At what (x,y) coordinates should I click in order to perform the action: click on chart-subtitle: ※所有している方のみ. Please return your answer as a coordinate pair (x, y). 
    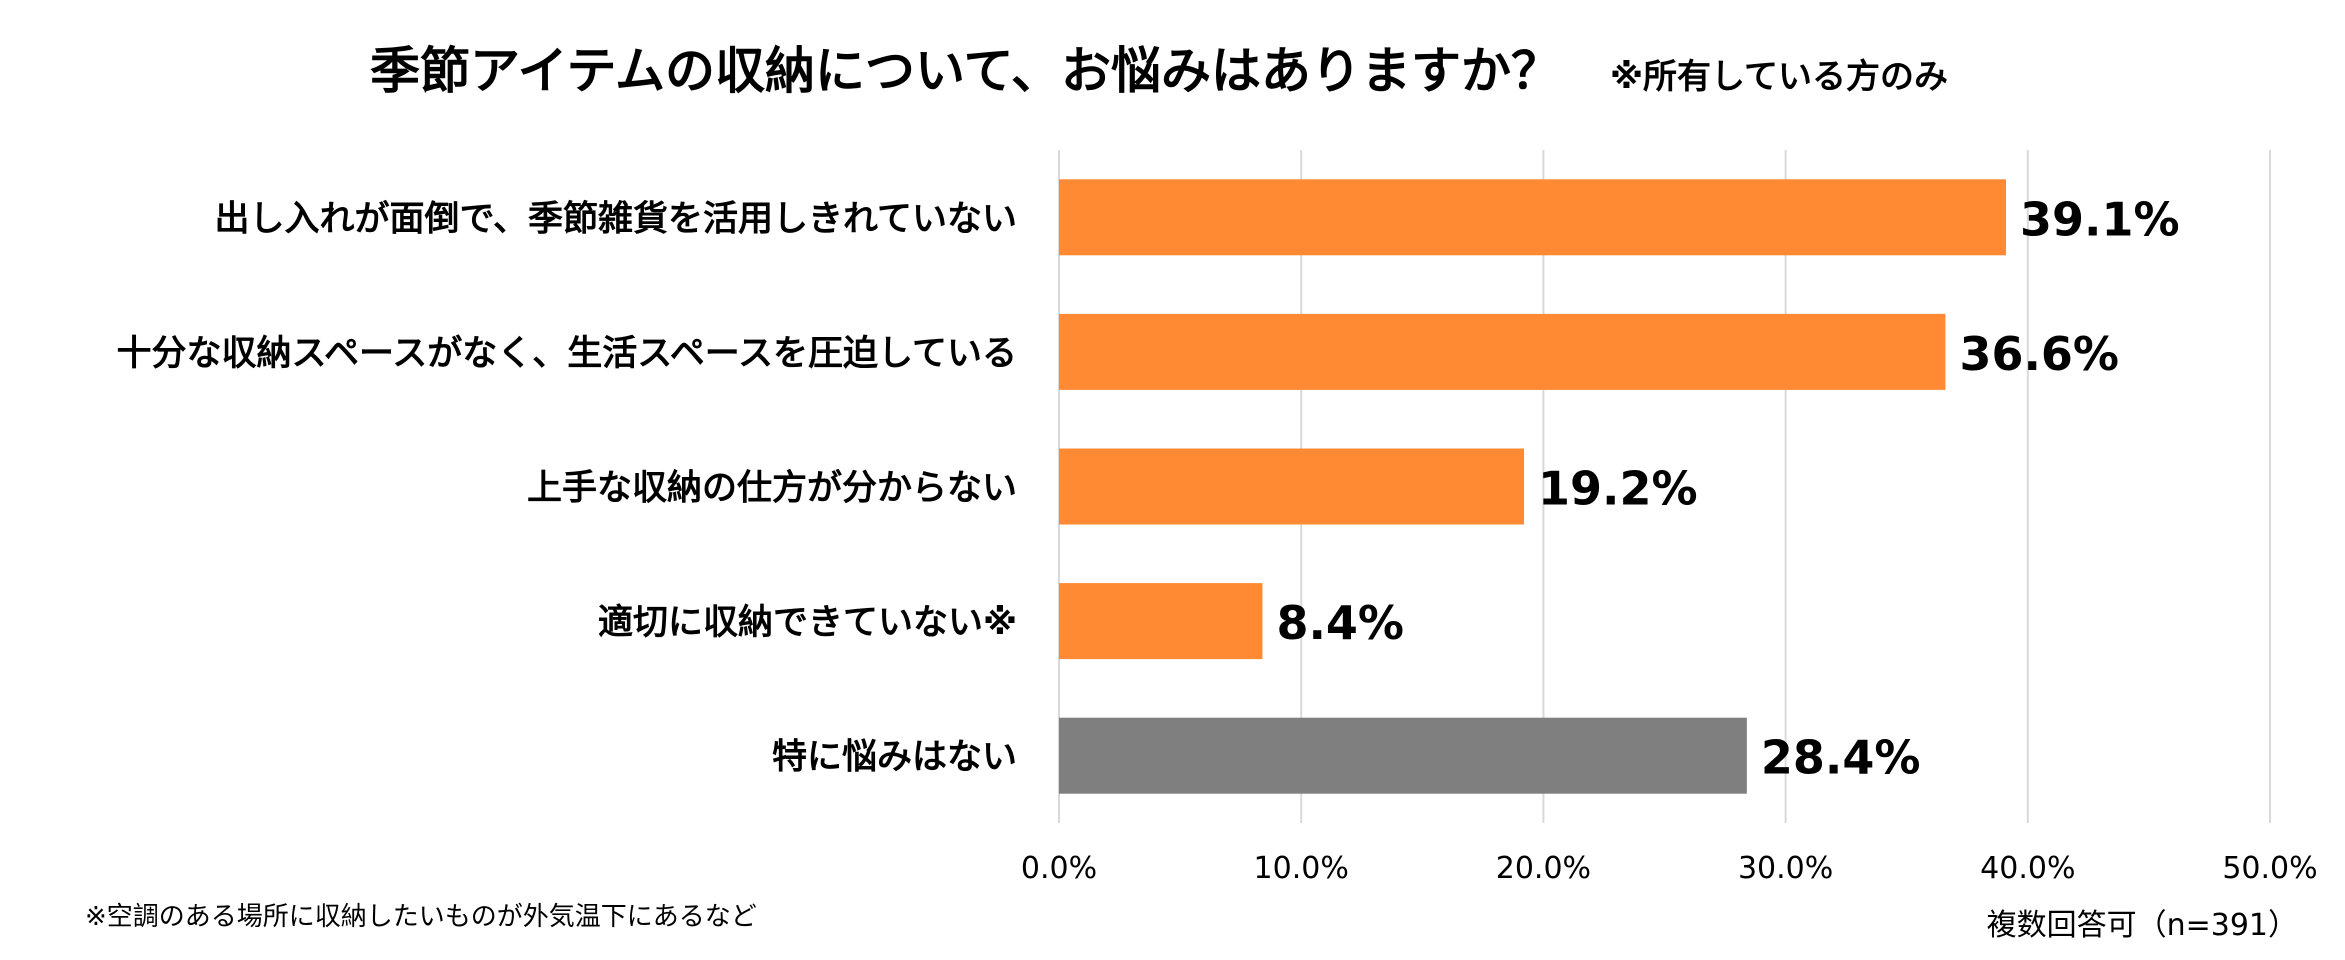
    Looking at the image, I should click on (1779, 77).